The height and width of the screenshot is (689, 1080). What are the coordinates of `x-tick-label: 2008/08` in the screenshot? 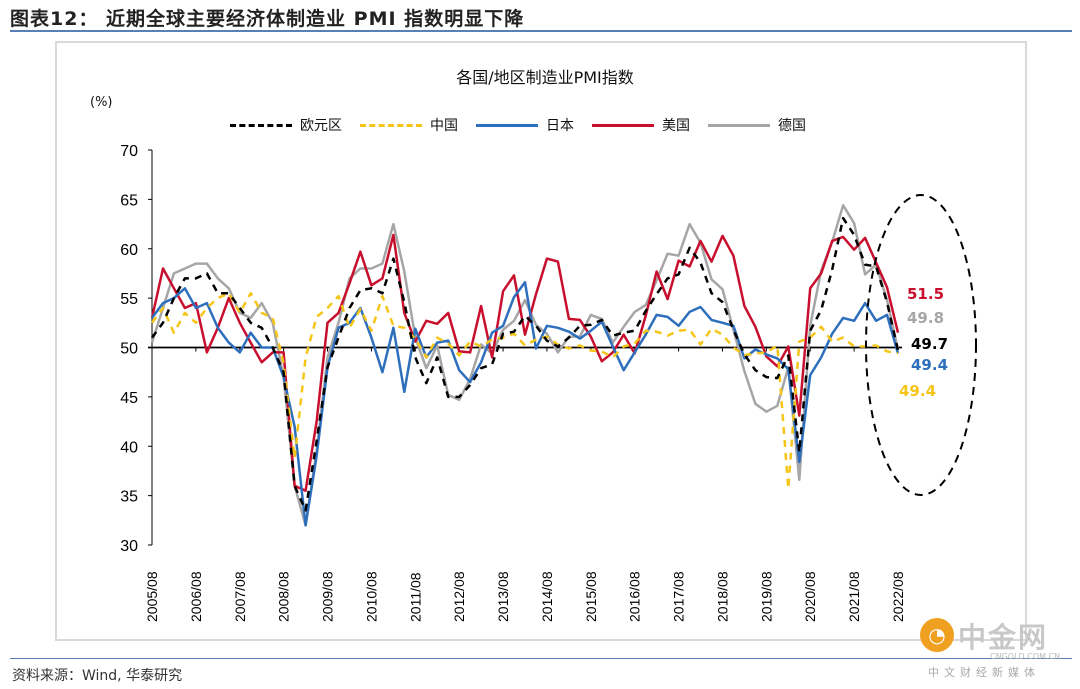 It's located at (284, 596).